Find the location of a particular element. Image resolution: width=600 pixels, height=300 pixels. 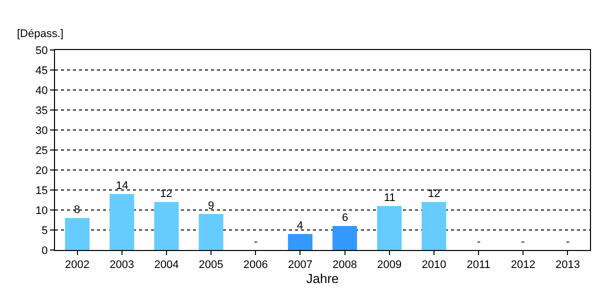

y-tick-label: 40 is located at coordinates (42, 90).